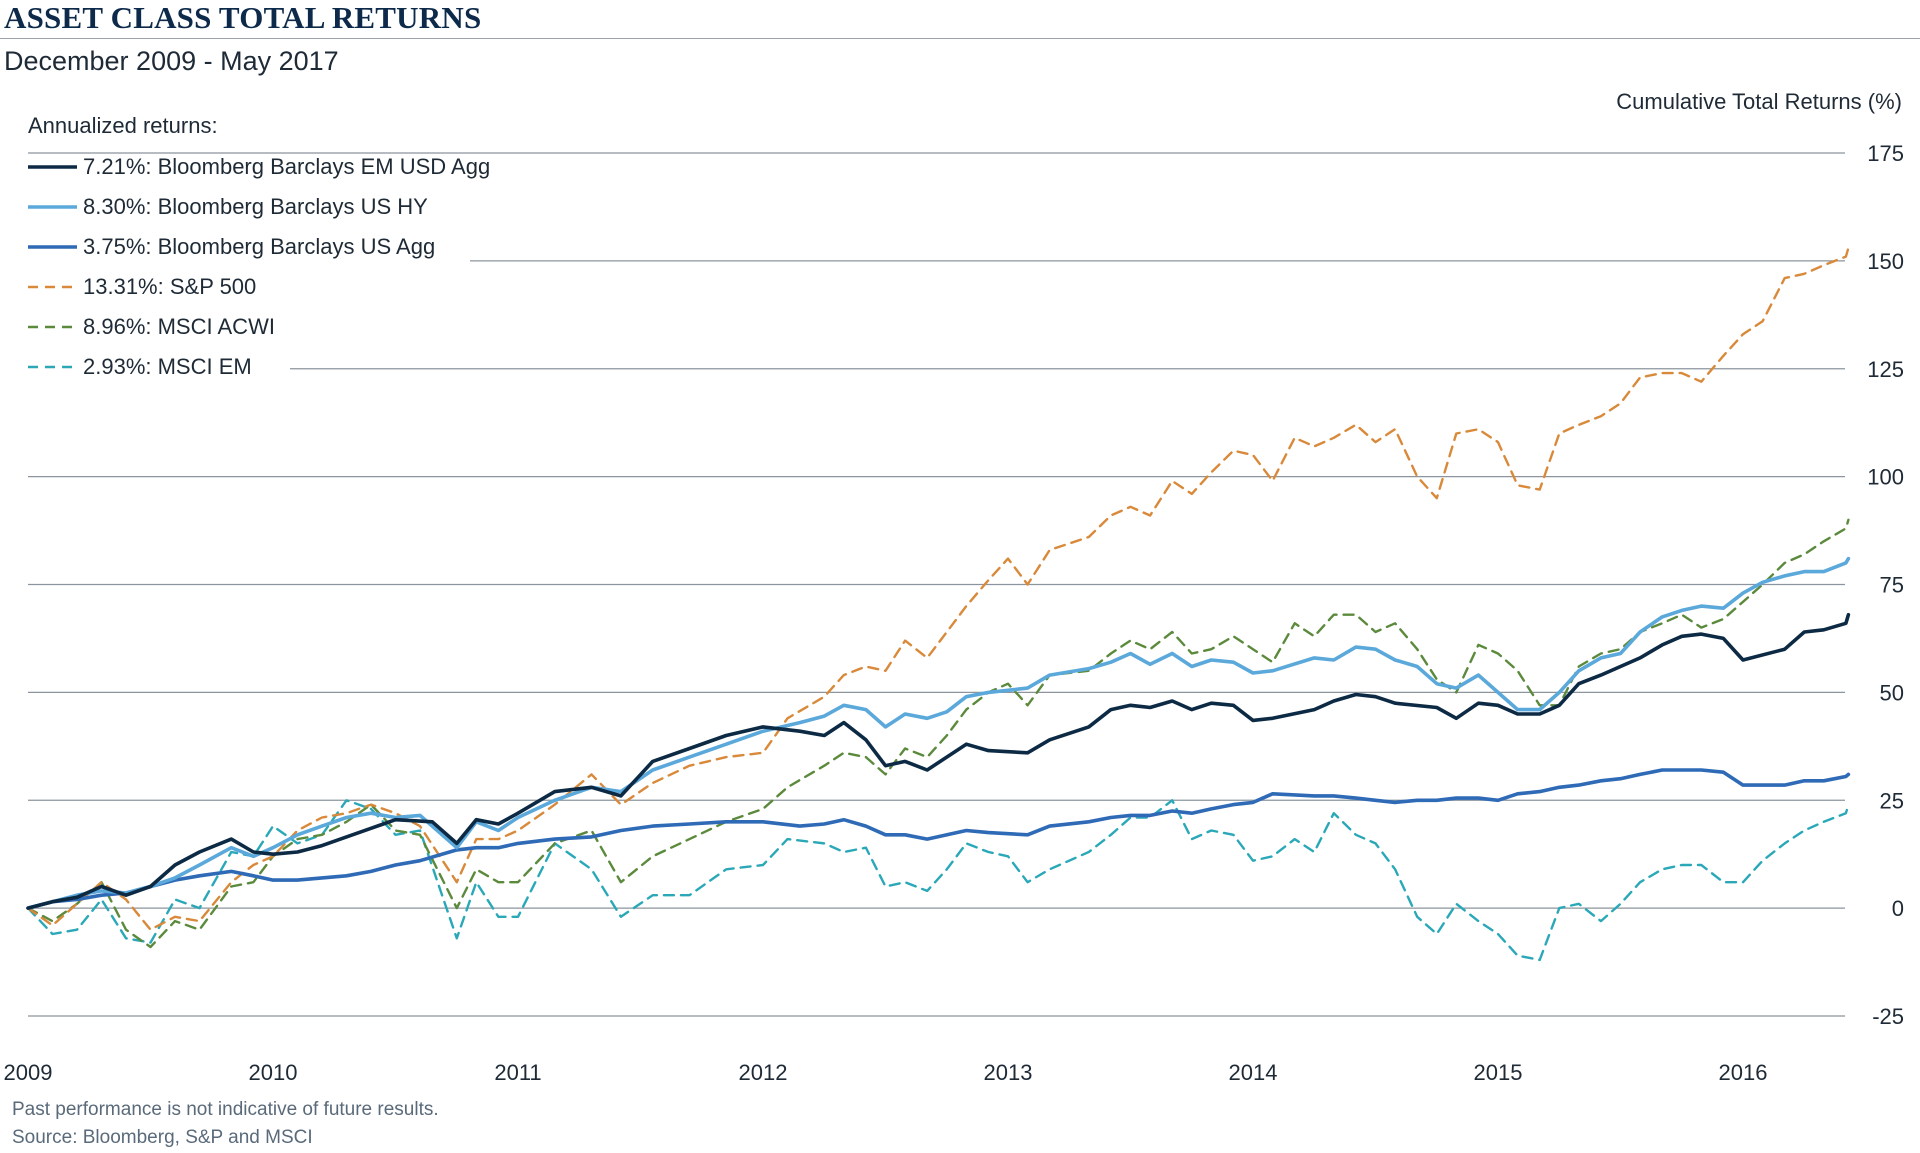 The image size is (1920, 1153). I want to click on y-tick-label: 175, so click(1885, 153).